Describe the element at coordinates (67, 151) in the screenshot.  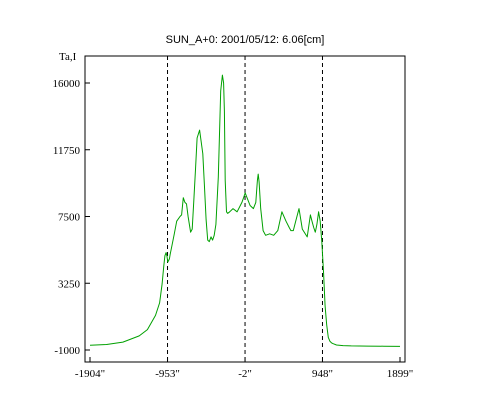
I see `y-tick-label: 11750` at that location.